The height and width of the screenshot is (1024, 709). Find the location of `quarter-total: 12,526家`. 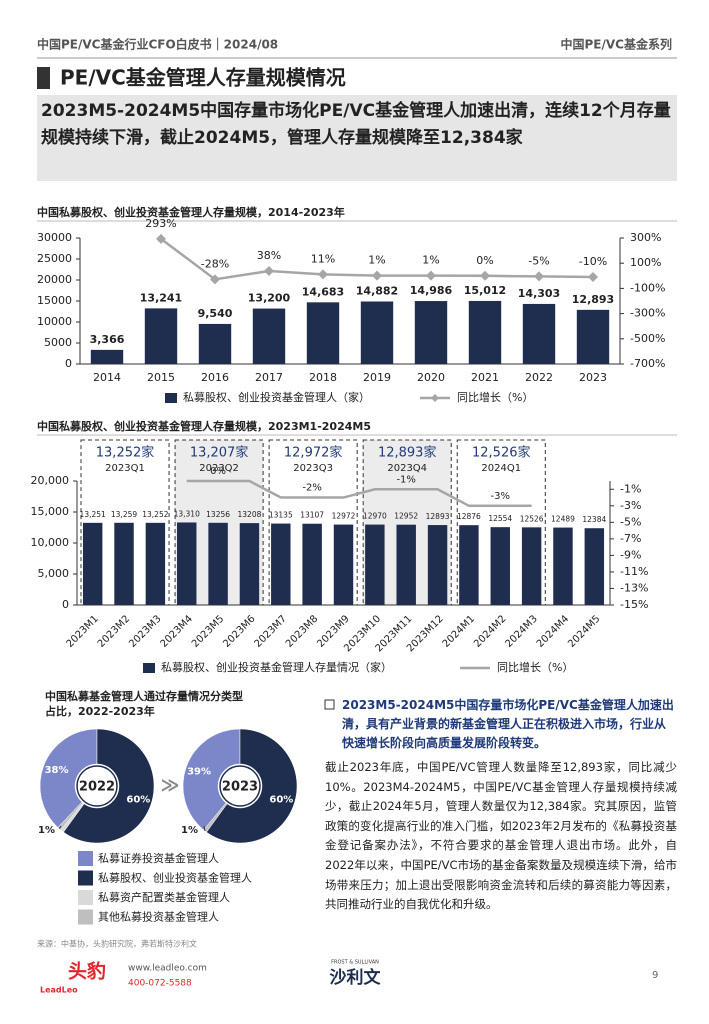

quarter-total: 12,526家 is located at coordinates (501, 453).